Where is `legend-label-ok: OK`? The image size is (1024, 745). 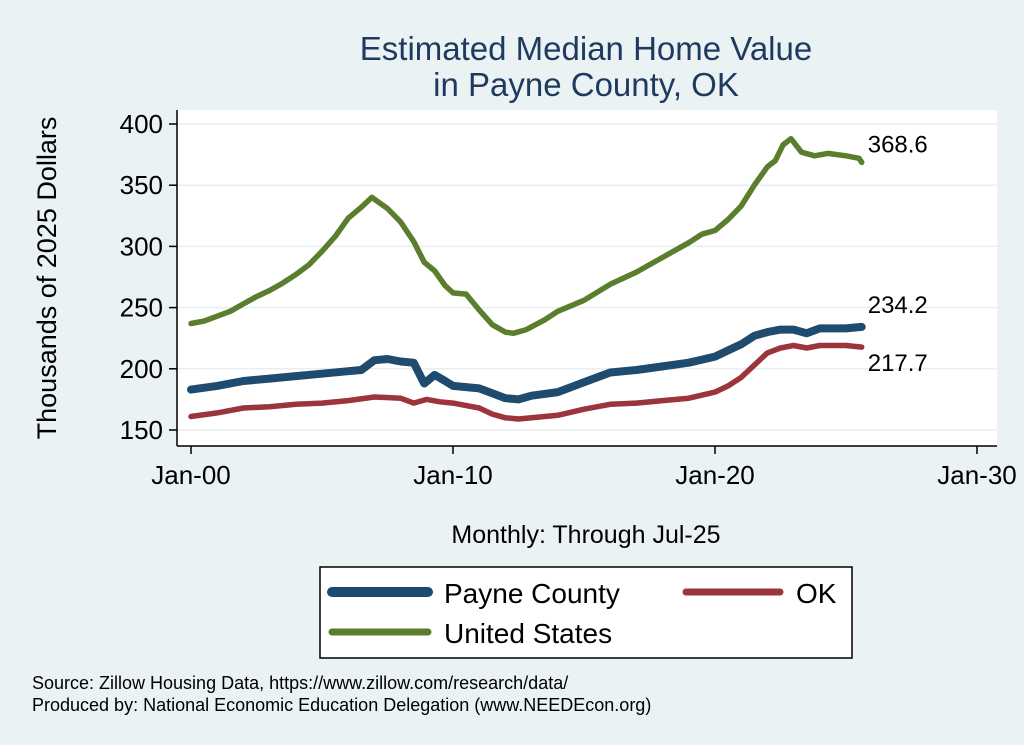 legend-label-ok: OK is located at coordinates (816, 593).